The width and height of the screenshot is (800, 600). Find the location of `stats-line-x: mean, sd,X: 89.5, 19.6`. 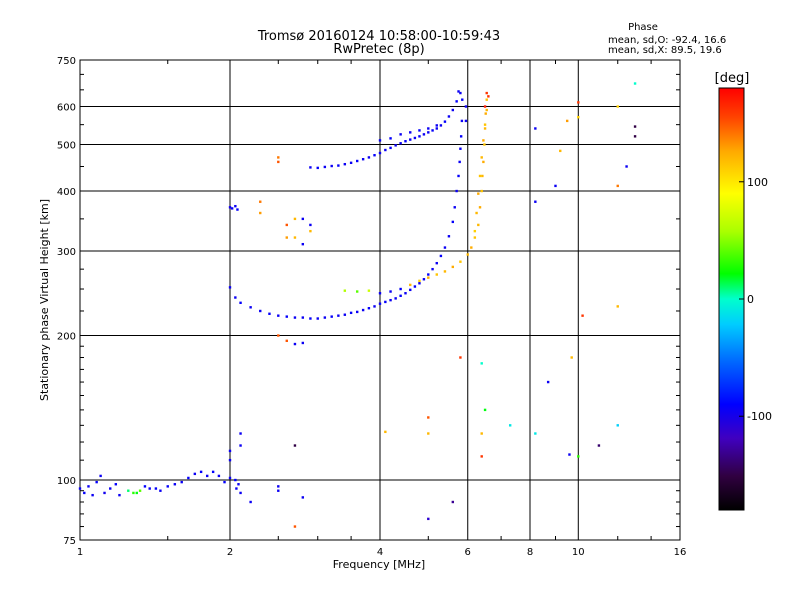

stats-line-x: mean, sd,X: 89.5, 19.6 is located at coordinates (665, 50).